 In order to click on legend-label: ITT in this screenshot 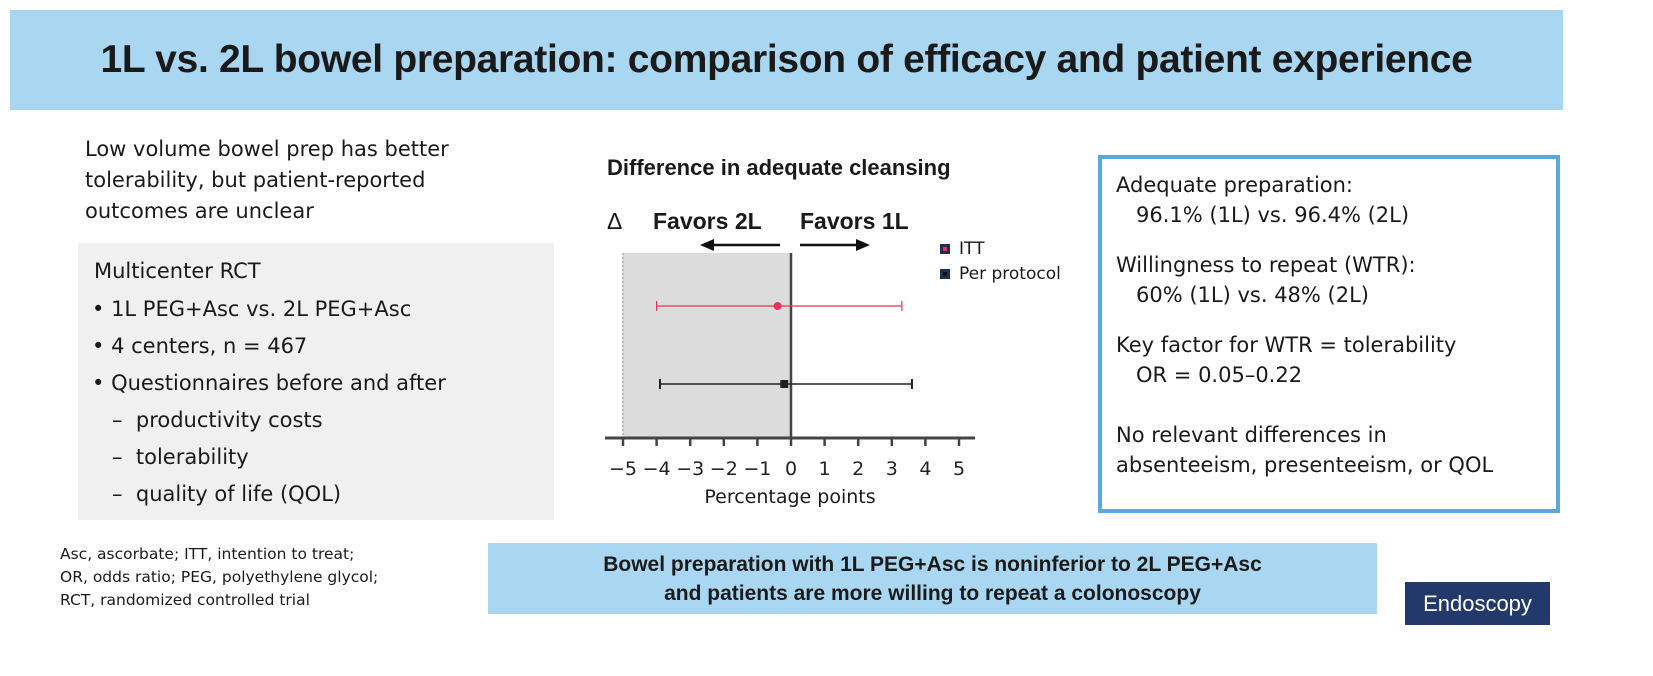, I will do `click(972, 249)`.